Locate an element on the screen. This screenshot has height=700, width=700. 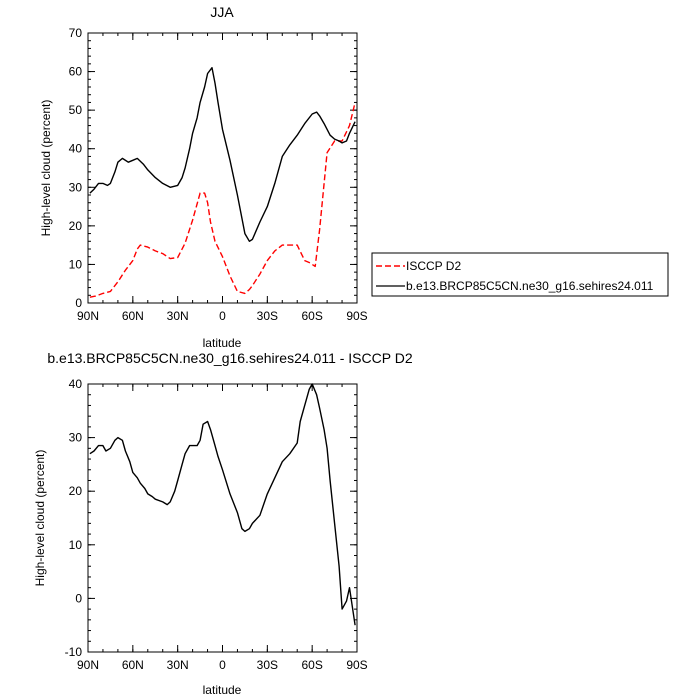
bottom-x-axis-label: latitude is located at coordinates (222, 690).